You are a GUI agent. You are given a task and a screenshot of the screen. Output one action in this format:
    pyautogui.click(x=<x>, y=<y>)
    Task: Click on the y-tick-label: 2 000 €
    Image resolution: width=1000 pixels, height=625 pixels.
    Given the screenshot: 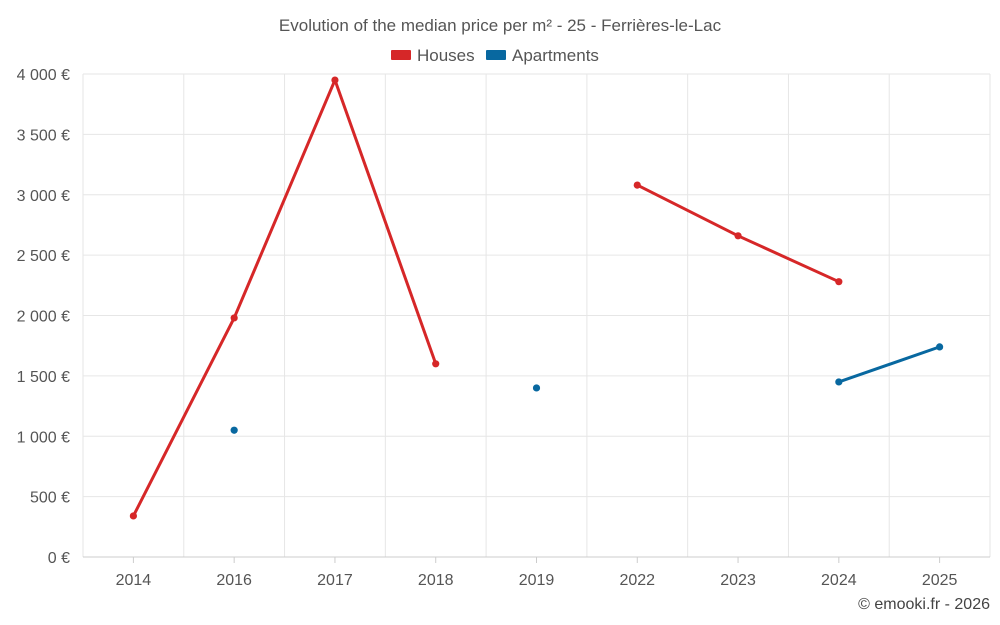 What is the action you would take?
    pyautogui.click(x=43, y=317)
    